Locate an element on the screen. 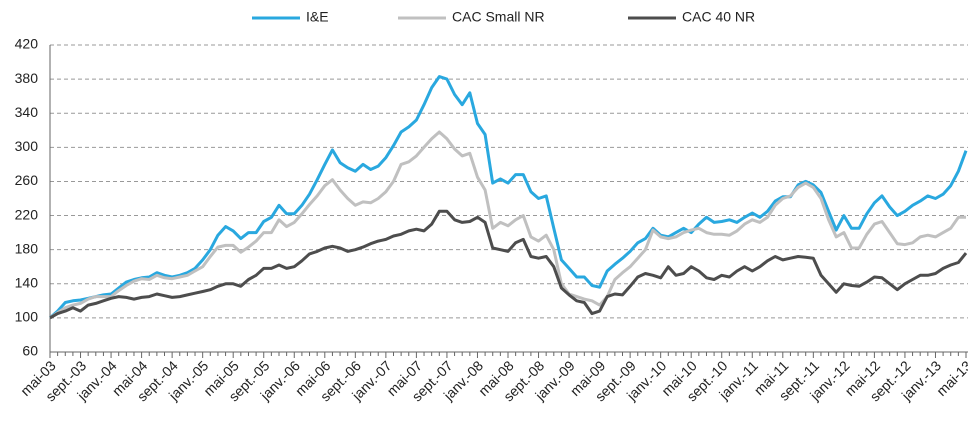  y-tick-label: 60 is located at coordinates (30, 351).